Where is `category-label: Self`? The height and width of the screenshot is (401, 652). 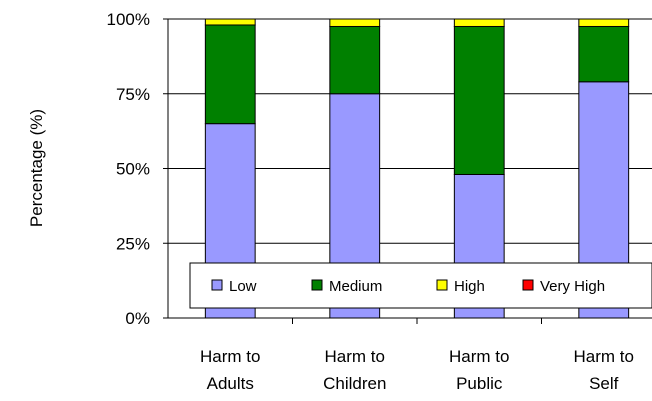
category-label: Self is located at coordinates (604, 383).